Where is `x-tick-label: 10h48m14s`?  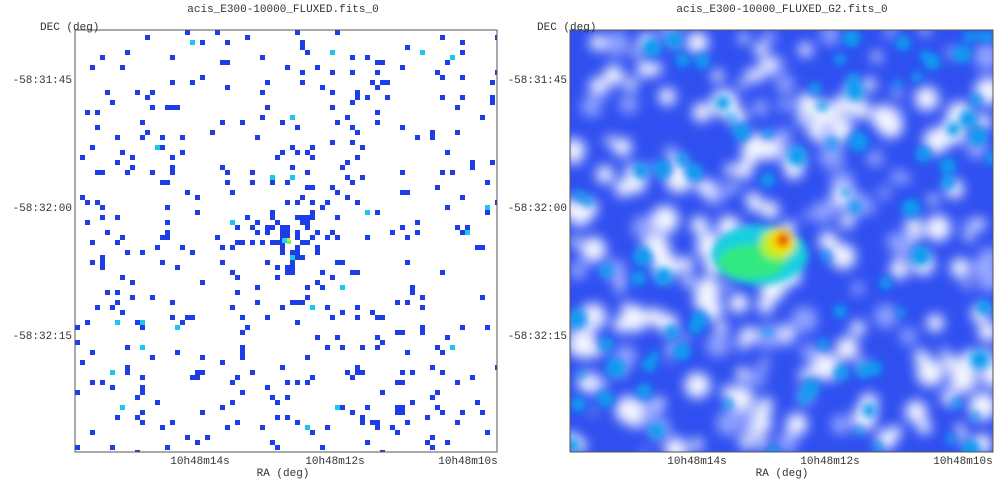
x-tick-label: 10h48m14s is located at coordinates (199, 462).